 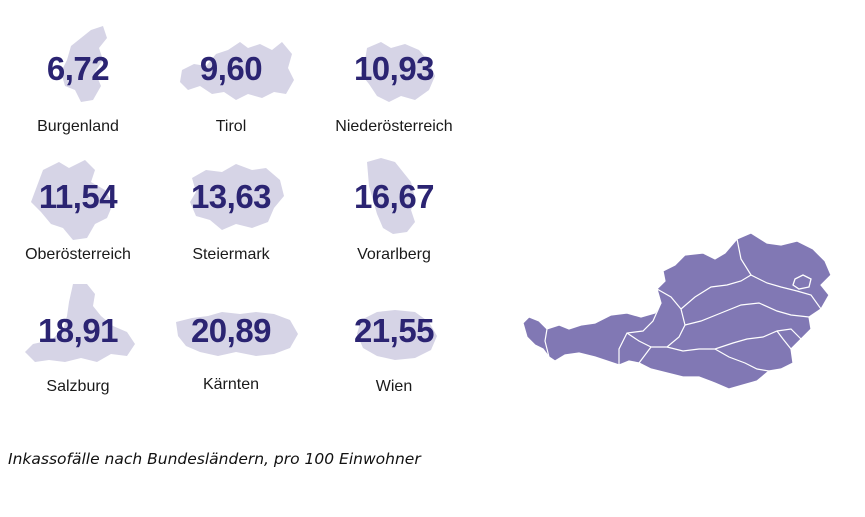 I want to click on austria-outline, so click(x=677, y=311).